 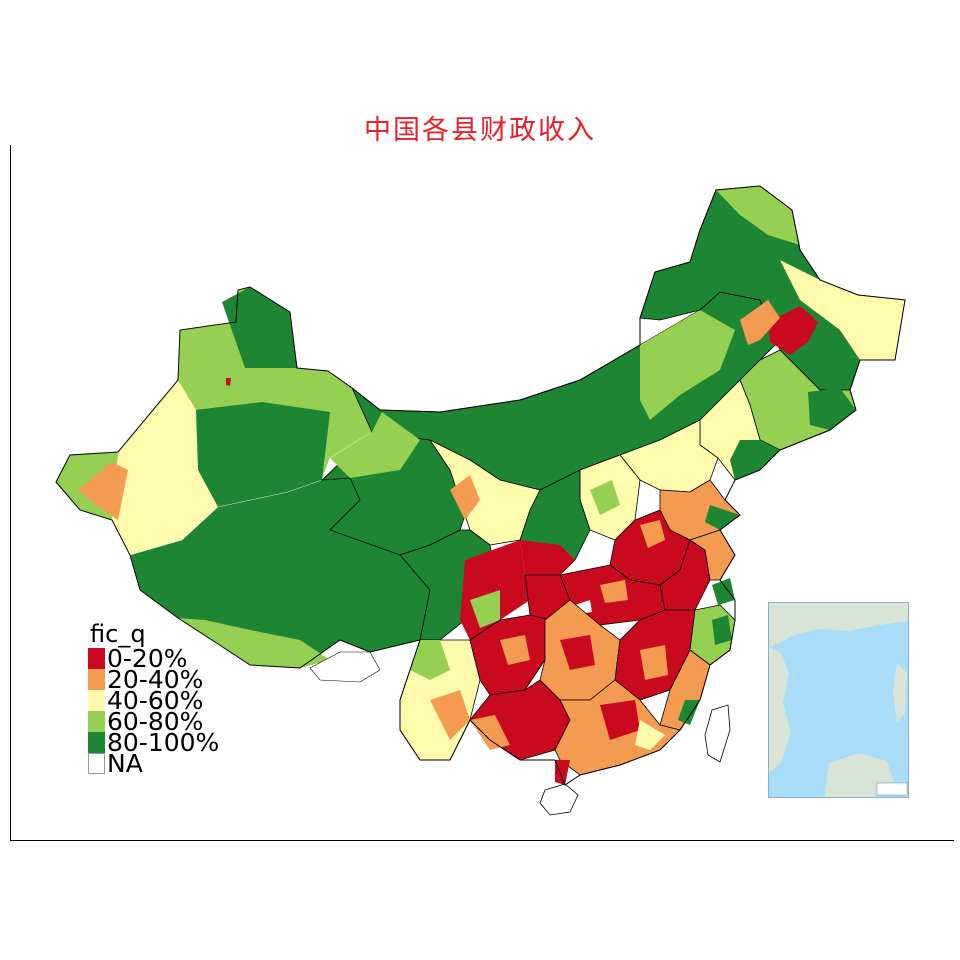 I want to click on legend-title: fic_q, so click(x=118, y=634).